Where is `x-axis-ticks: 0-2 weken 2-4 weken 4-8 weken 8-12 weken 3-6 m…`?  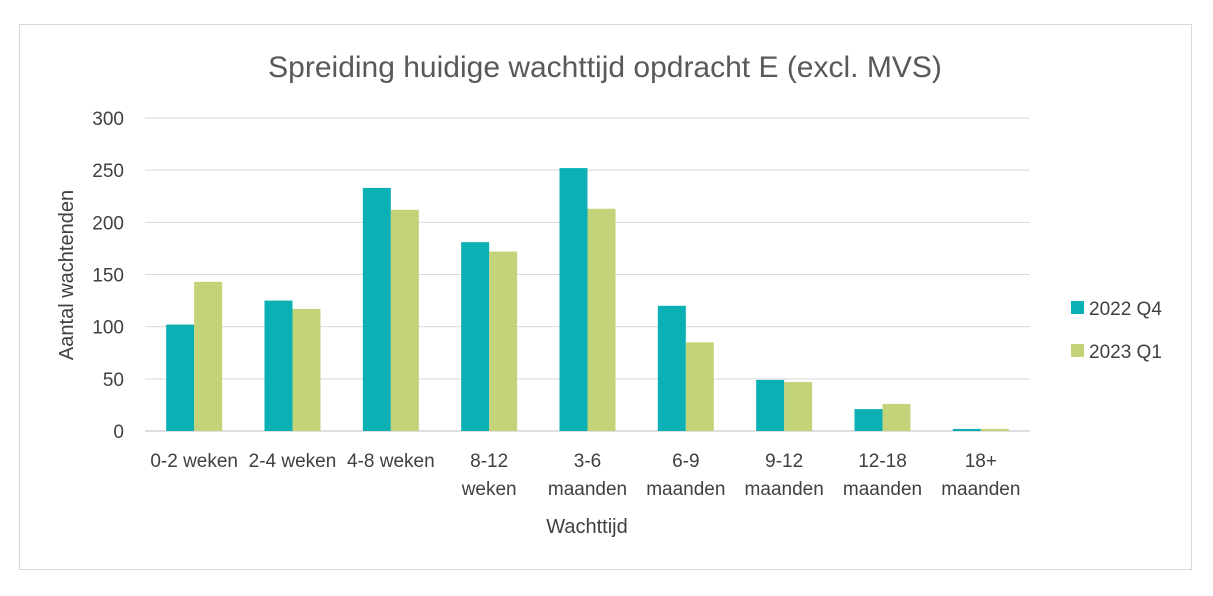
x-axis-ticks: 0-2 weken 2-4 weken 4-8 weken 8-12 weken 3-6 m… is located at coordinates (585, 475).